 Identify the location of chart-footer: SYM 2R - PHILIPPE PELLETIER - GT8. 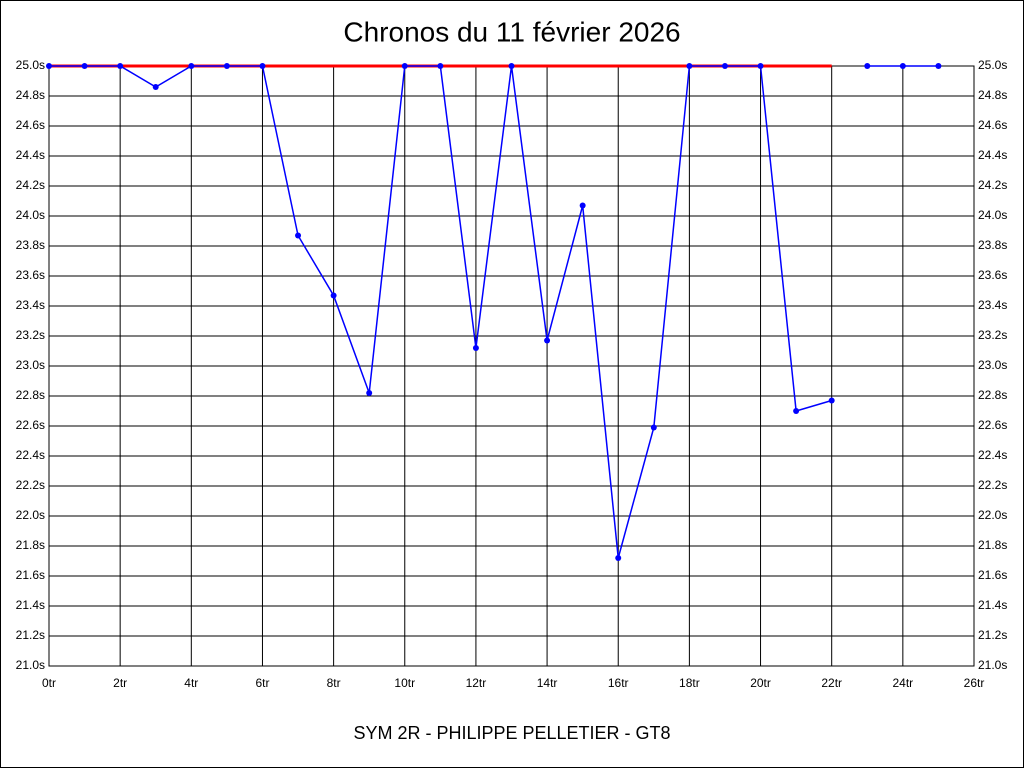
(511, 733).